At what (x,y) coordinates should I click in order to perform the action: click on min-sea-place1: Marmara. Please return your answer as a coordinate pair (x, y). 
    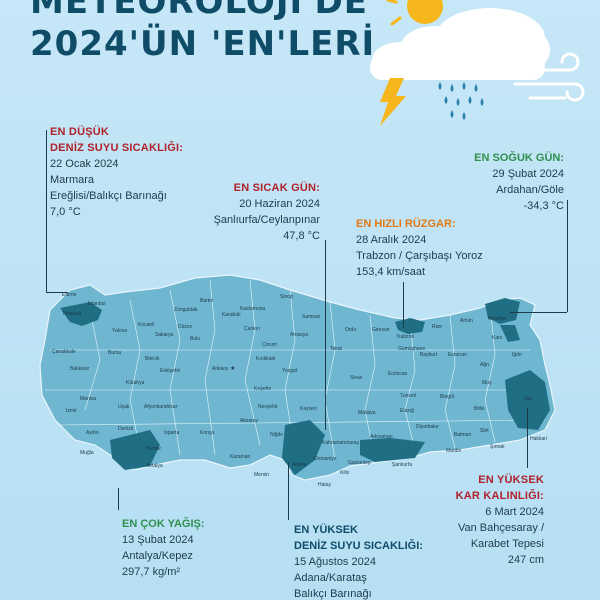
    Looking at the image, I should click on (72, 180).